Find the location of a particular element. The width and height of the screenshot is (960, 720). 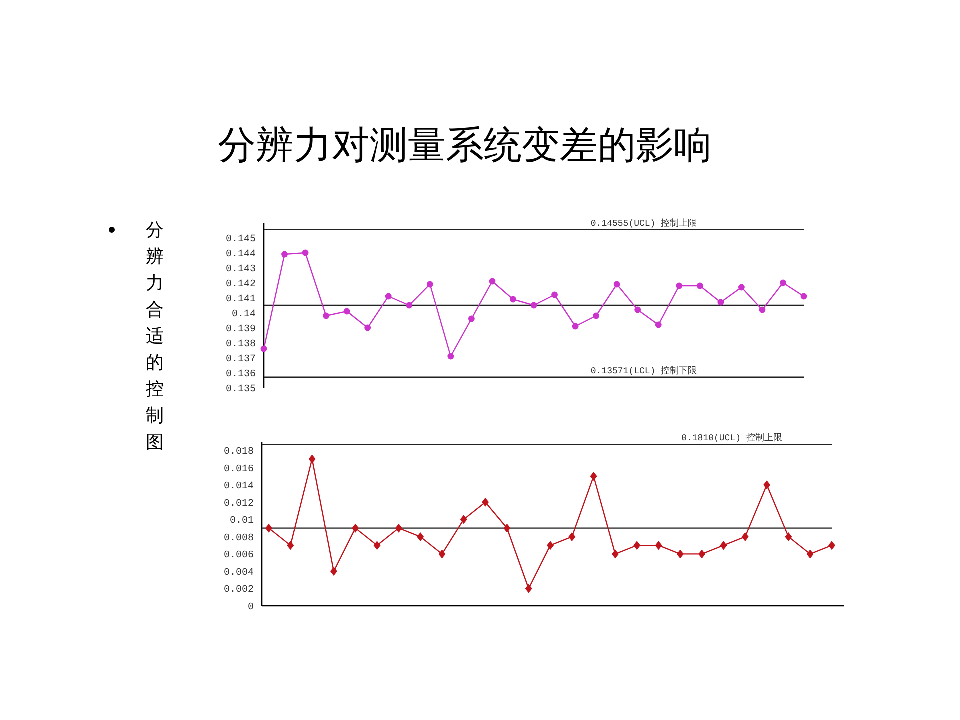

ref-line-label: 0.13571(LCL) 控制下限 is located at coordinates (644, 370).